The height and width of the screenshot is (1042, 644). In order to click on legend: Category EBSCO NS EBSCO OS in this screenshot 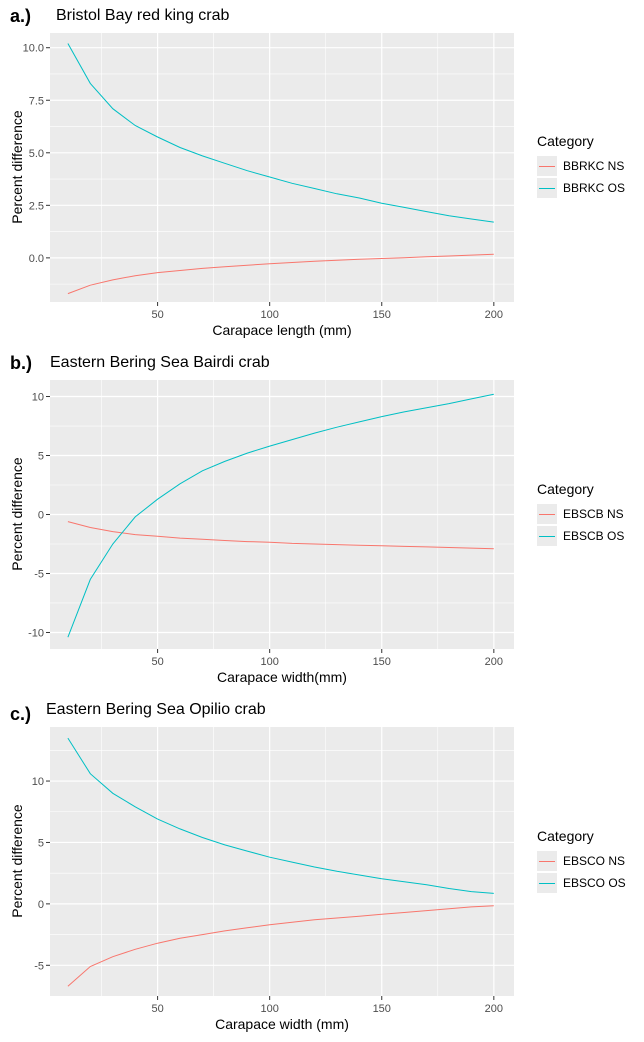, I will do `click(581, 861)`.